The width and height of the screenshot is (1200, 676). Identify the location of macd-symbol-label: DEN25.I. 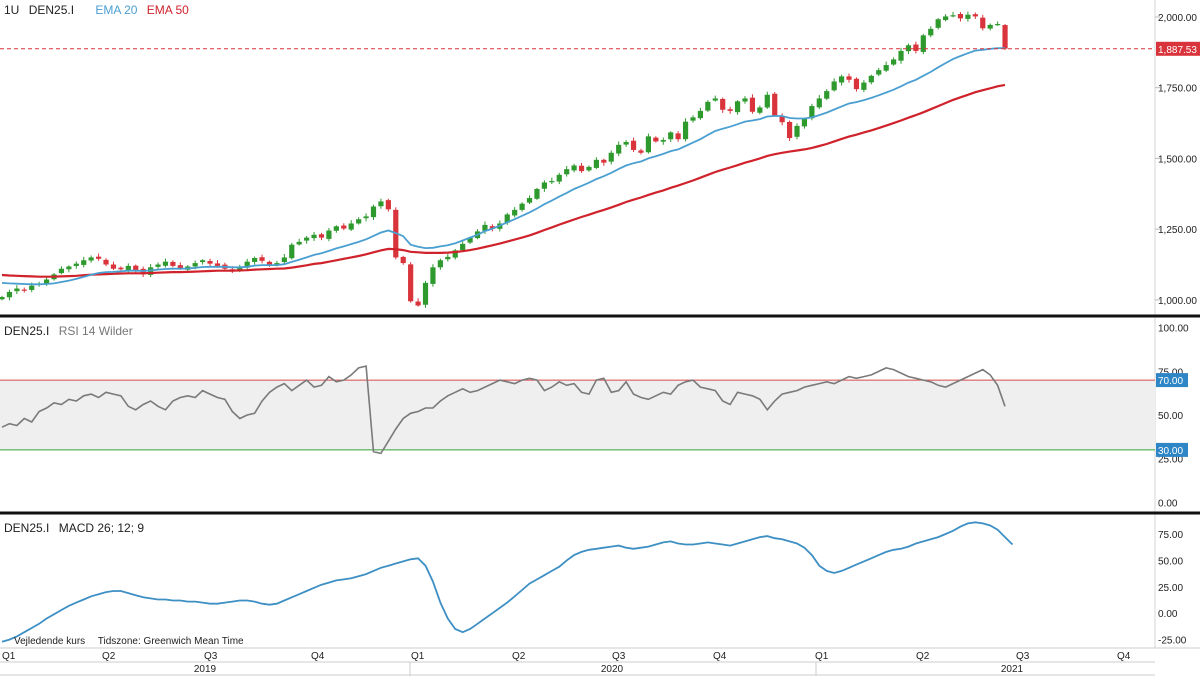
(27, 528).